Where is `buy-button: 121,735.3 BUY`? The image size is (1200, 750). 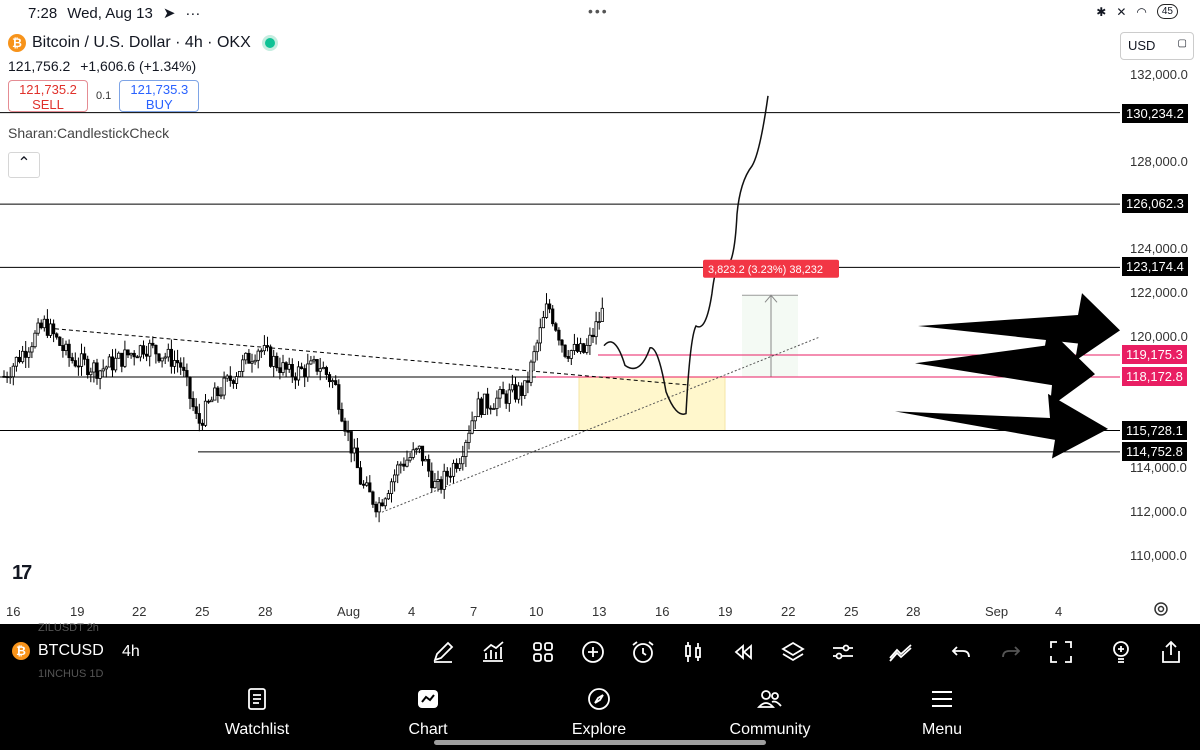 buy-button: 121,735.3 BUY is located at coordinates (159, 96).